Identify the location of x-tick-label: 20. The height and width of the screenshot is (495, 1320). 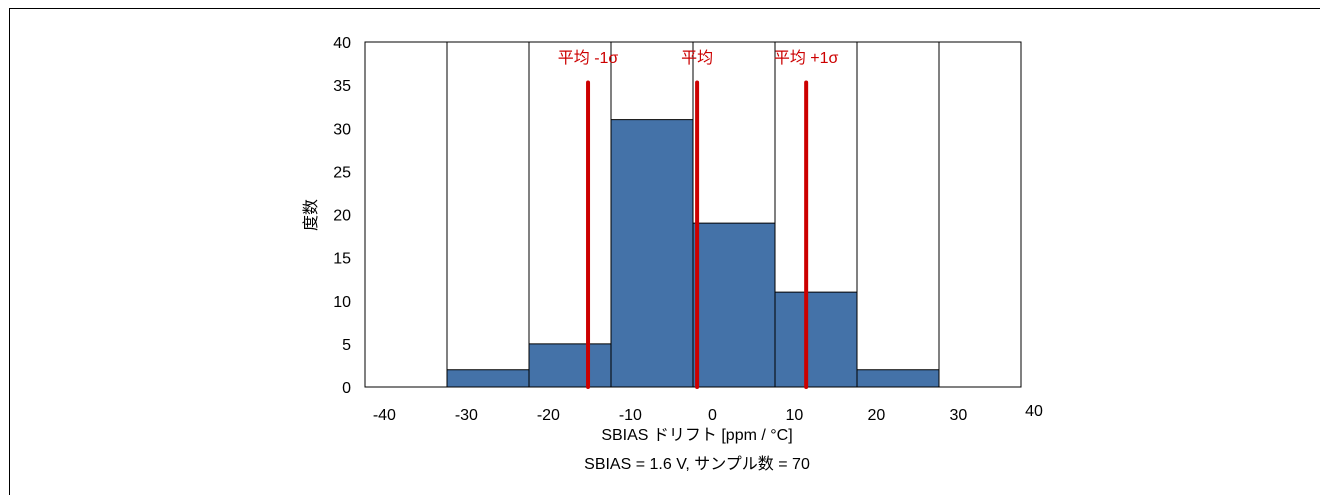
(877, 415).